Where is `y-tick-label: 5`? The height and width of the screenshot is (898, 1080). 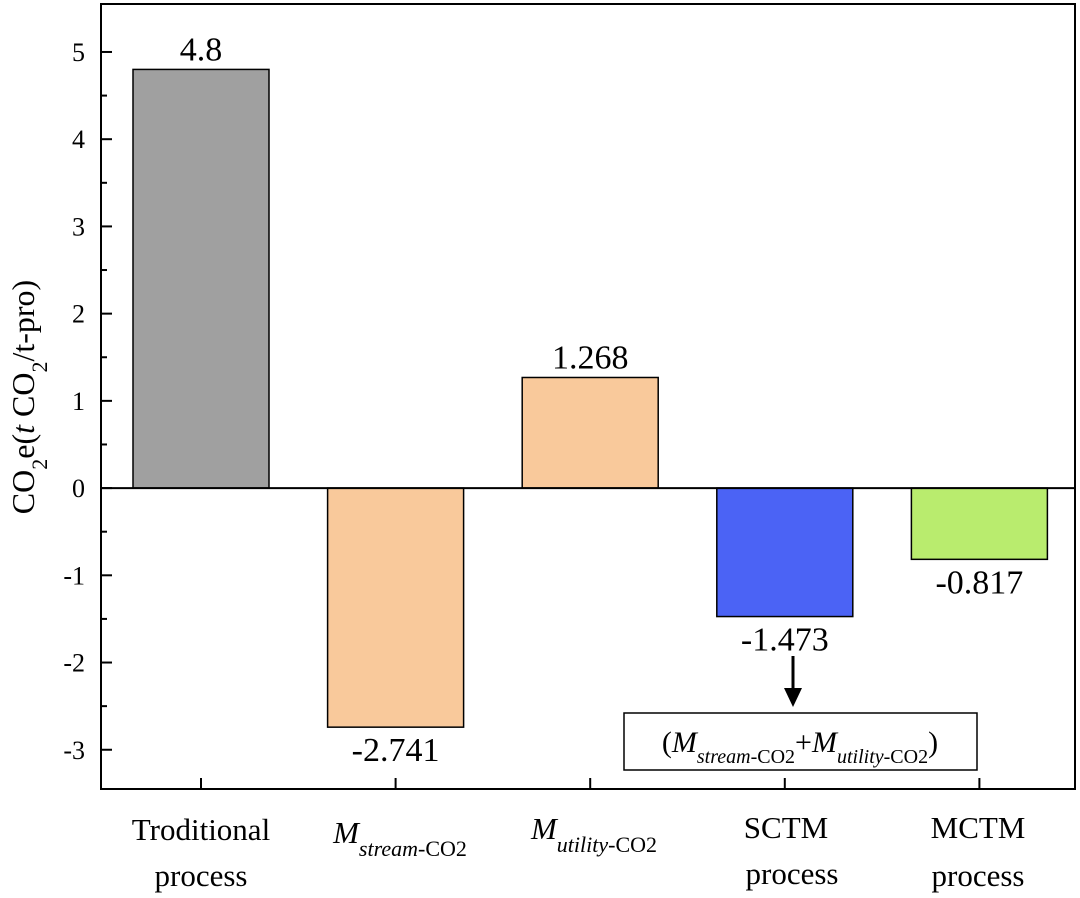
y-tick-label: 5 is located at coordinates (78, 52).